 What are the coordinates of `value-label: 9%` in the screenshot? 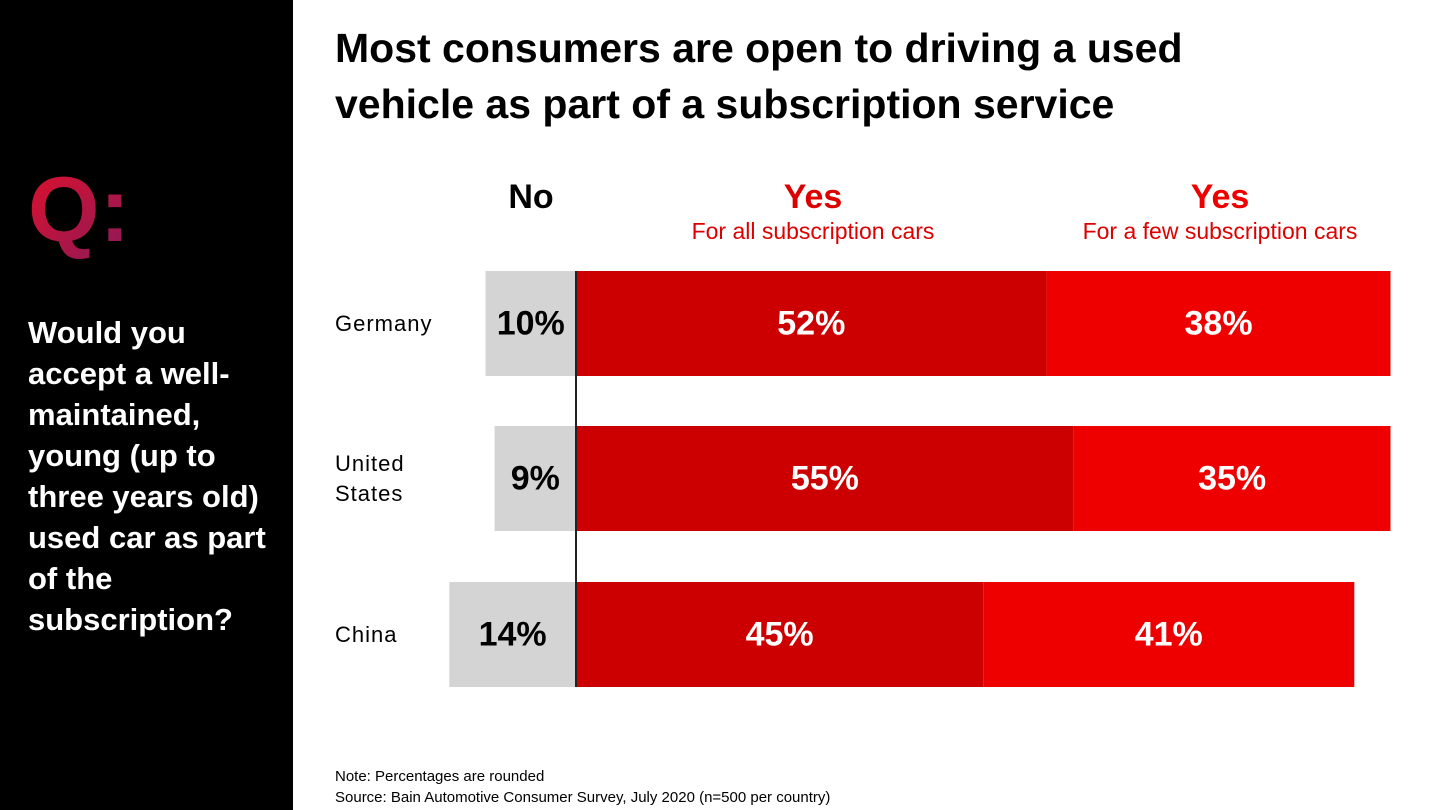 It's located at (535, 478).